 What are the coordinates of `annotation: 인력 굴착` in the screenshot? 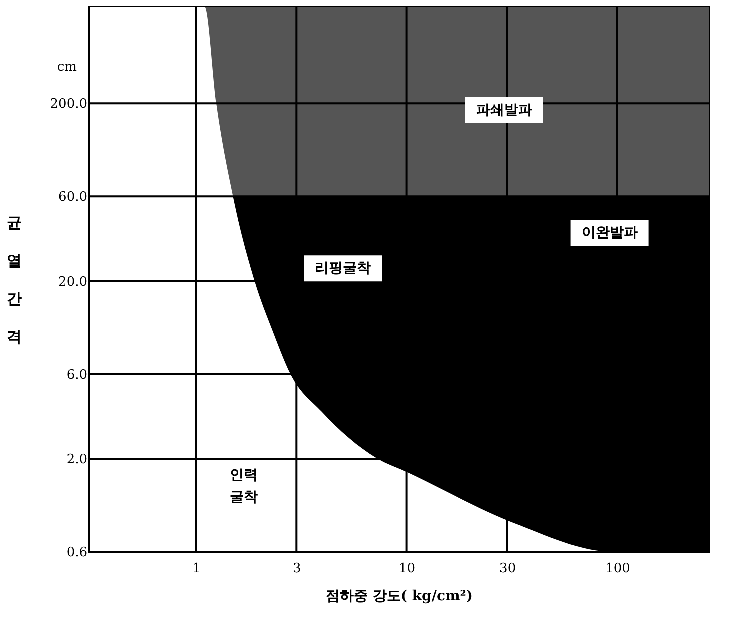 It's located at (244, 487).